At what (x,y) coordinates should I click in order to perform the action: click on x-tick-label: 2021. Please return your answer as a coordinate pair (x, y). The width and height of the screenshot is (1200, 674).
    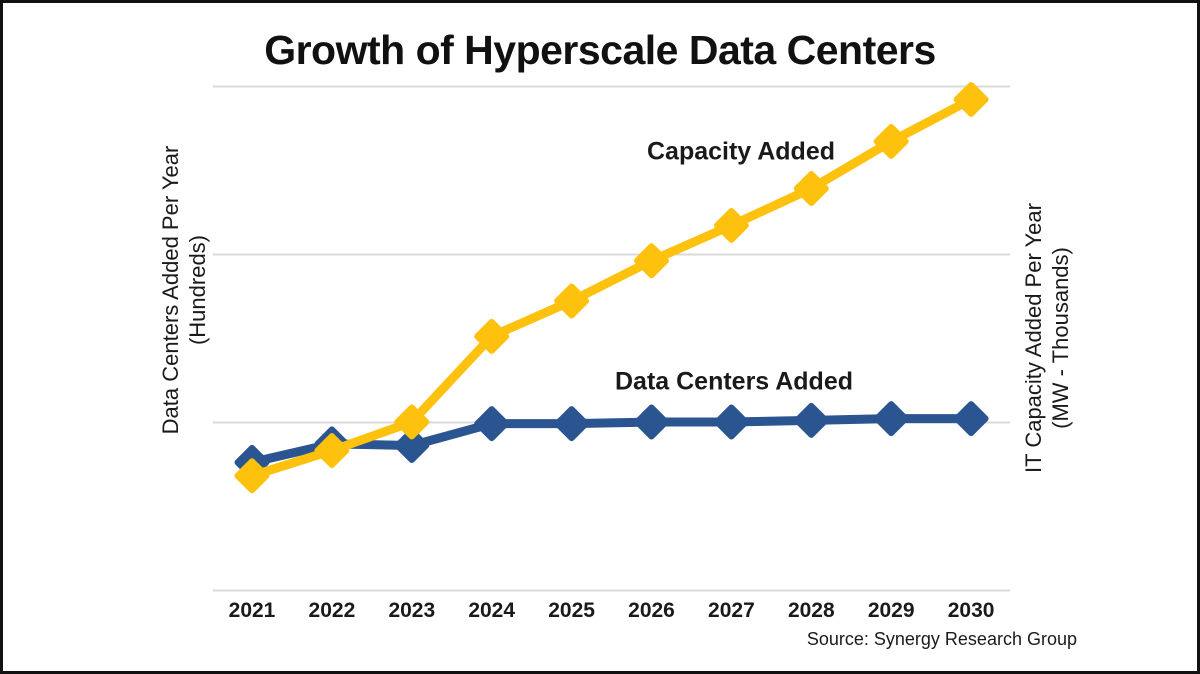
    Looking at the image, I should click on (252, 610).